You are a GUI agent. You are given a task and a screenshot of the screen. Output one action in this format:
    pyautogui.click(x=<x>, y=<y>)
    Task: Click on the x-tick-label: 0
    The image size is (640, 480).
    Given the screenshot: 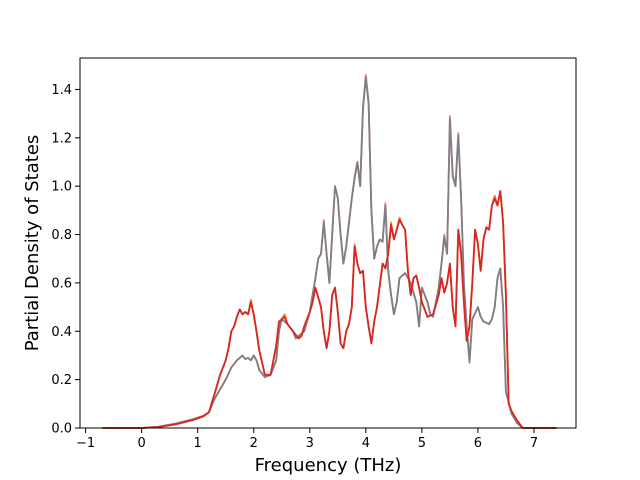 What is the action you would take?
    pyautogui.click(x=142, y=443)
    